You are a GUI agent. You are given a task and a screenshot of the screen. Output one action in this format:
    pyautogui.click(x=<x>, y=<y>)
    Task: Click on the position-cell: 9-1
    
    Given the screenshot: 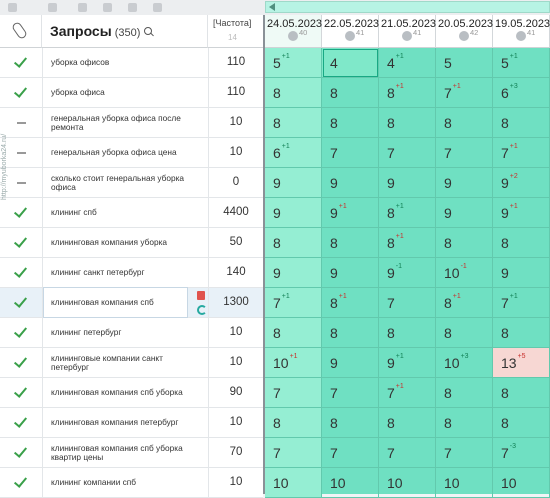 What is the action you would take?
    pyautogui.click(x=407, y=273)
    